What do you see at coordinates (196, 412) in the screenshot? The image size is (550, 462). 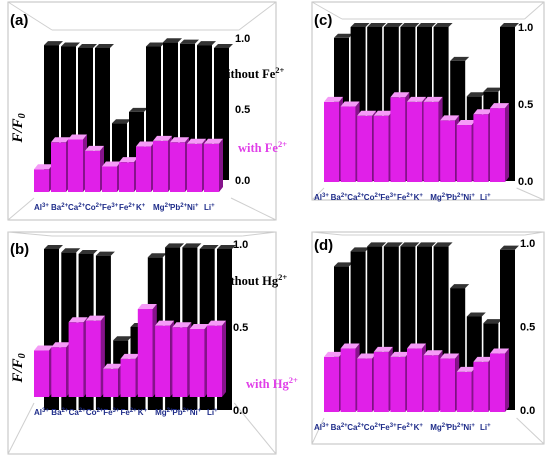 I see `category-label: Ni+` at bounding box center [196, 412].